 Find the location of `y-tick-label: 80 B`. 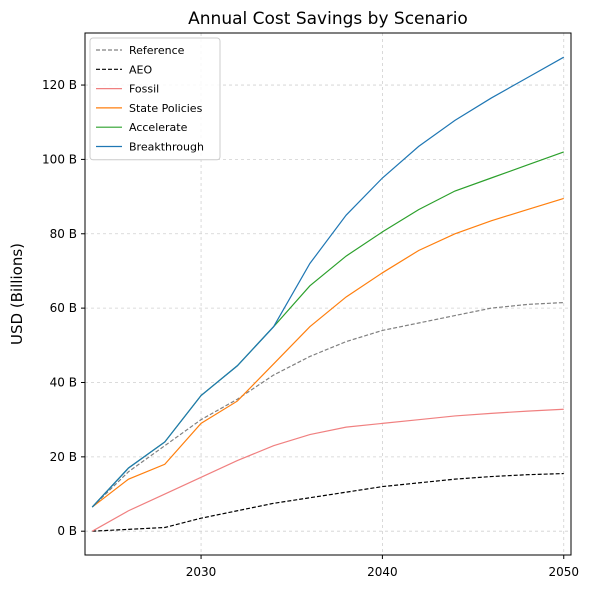

y-tick-label: 80 B is located at coordinates (63, 234).